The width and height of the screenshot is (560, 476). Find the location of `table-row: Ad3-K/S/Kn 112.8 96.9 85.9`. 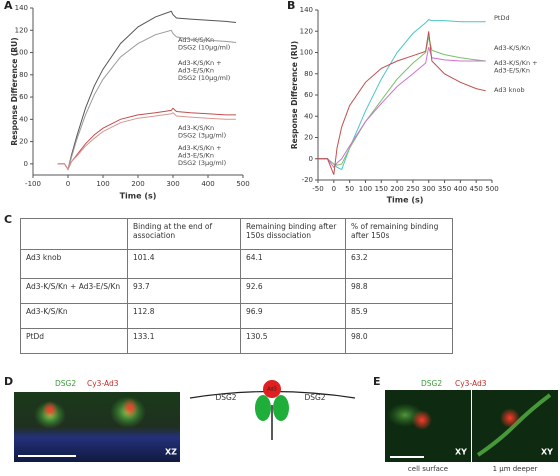

table-row: Ad3-K/S/Kn 112.8 96.9 85.9 is located at coordinates (236, 316).